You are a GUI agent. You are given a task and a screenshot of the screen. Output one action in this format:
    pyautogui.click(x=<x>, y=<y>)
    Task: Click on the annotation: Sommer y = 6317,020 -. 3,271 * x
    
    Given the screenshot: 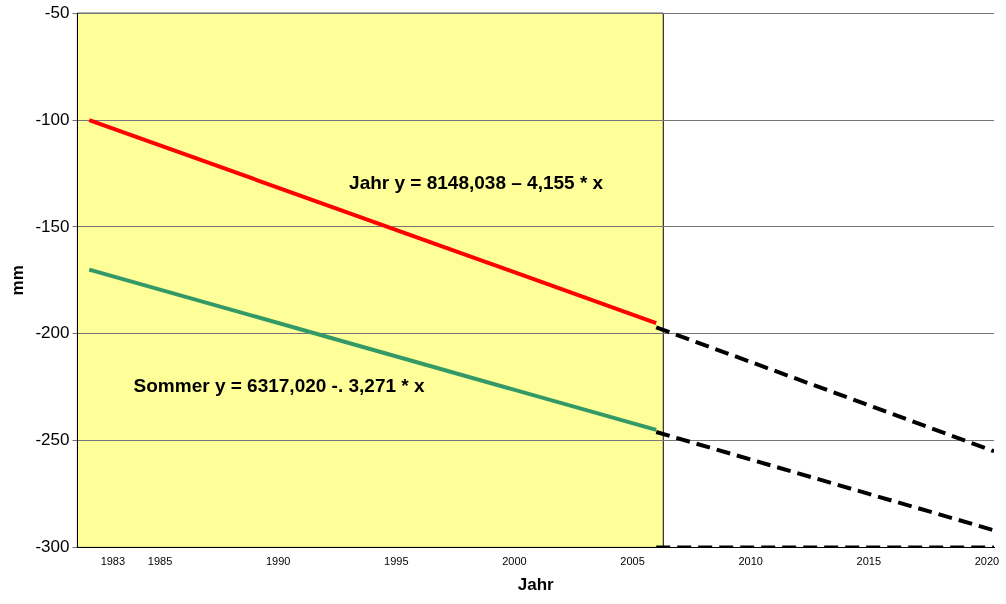 What is the action you would take?
    pyautogui.click(x=279, y=386)
    